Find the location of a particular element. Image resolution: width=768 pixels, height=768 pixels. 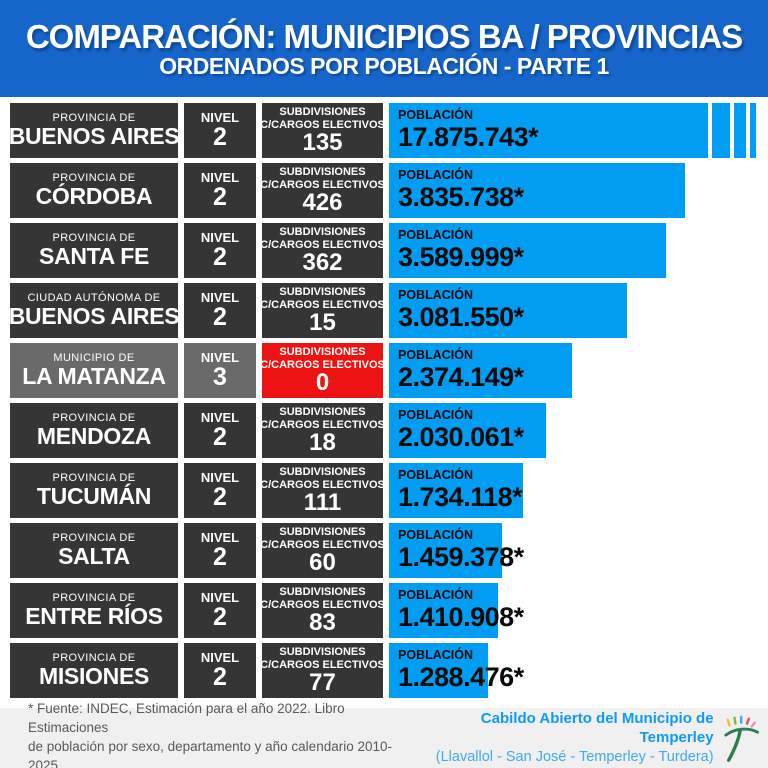

subdivisions-value: 362 is located at coordinates (322, 263).